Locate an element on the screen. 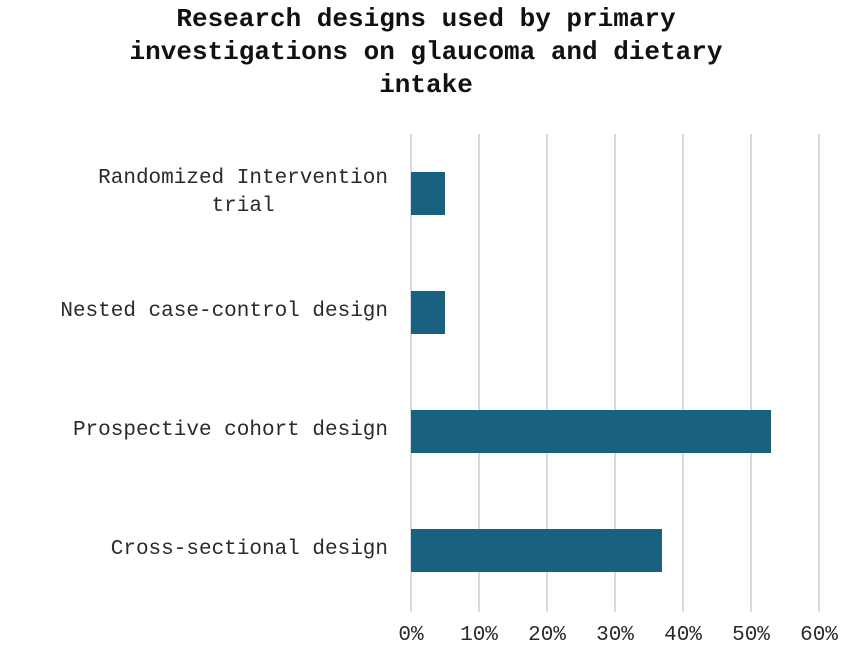 This screenshot has height=662, width=842. x-tick-10: 10% is located at coordinates (479, 635).